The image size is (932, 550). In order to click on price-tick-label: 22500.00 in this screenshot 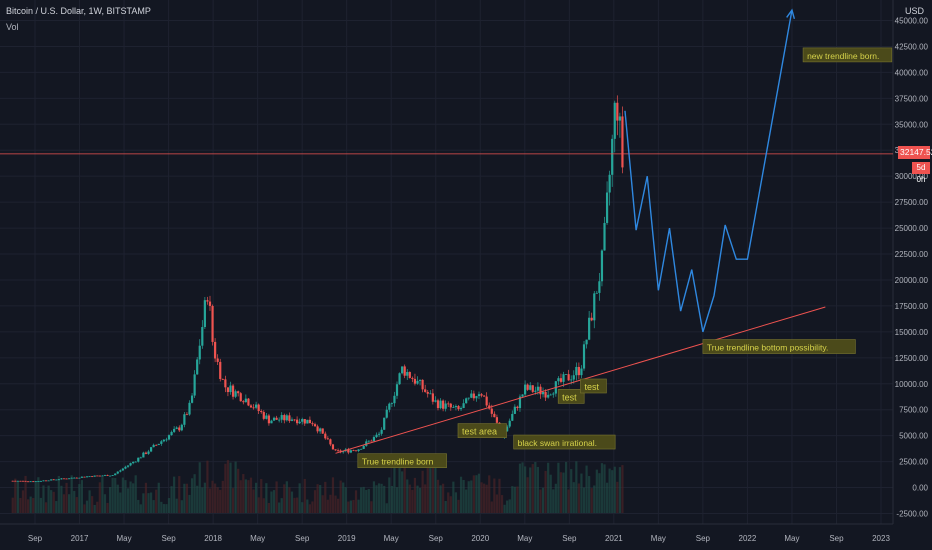, I will do `click(912, 254)`.